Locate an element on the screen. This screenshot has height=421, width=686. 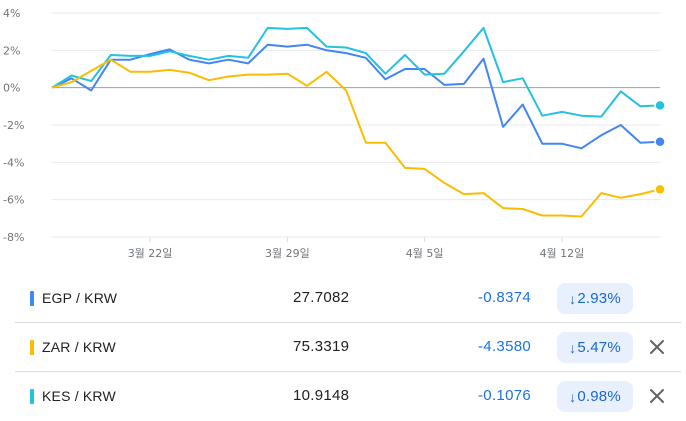
currency-pair-label: ZAR / KRW is located at coordinates (79, 347).